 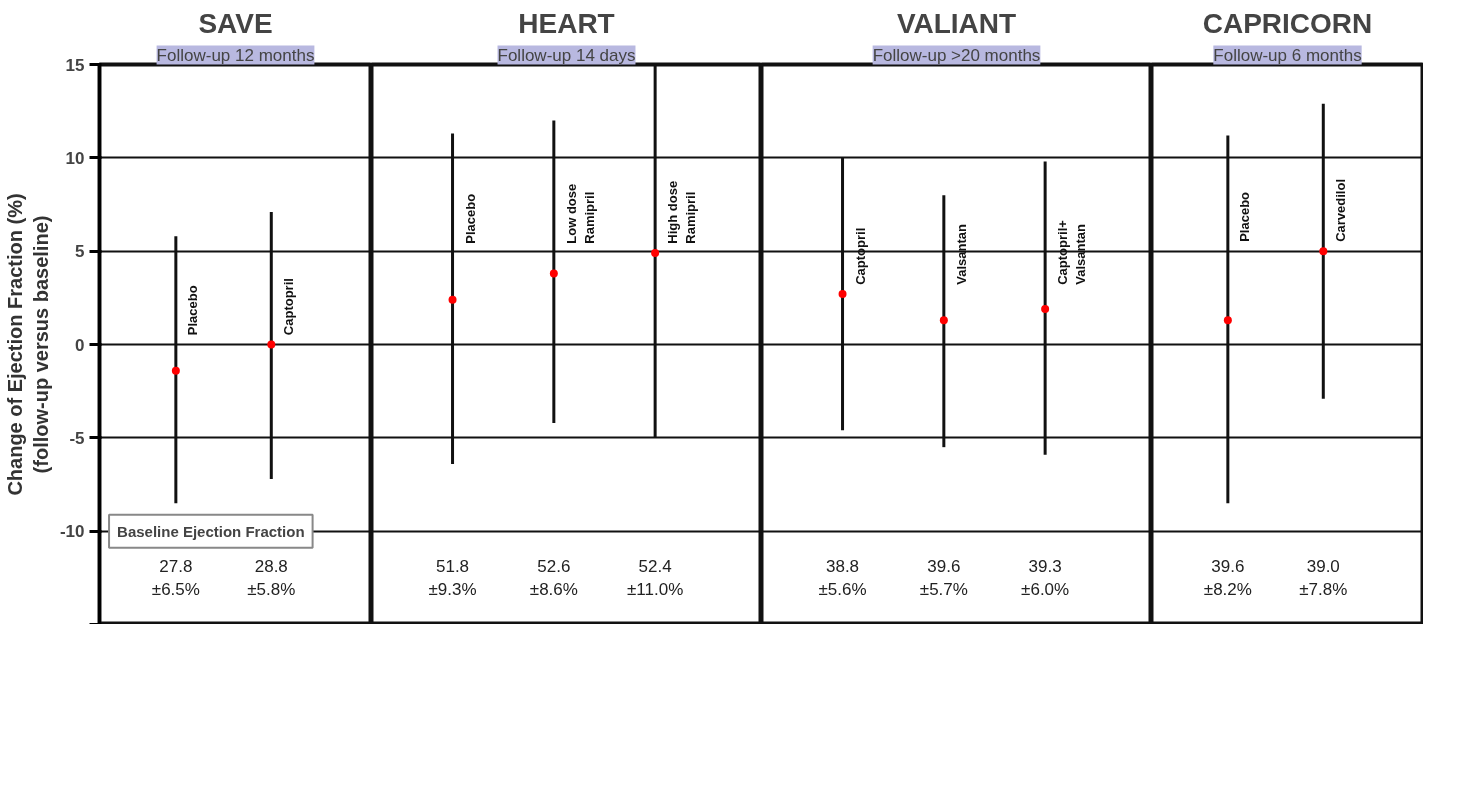 I want to click on chart-subtitle: Follow-up 12 months, so click(x=235, y=55).